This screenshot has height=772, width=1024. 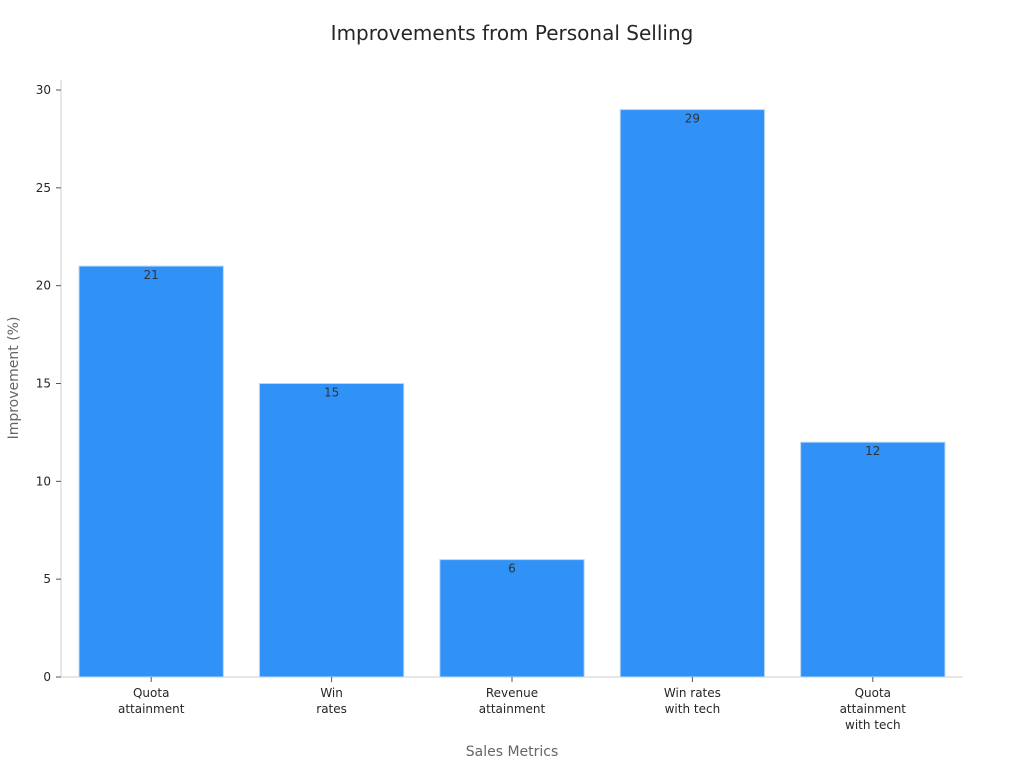 I want to click on bar-data-label: 29, so click(x=692, y=119).